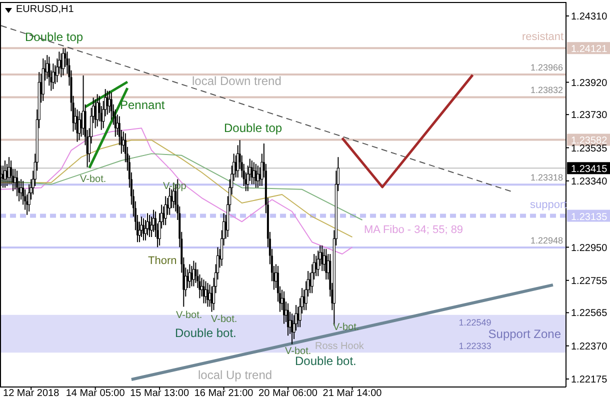 The width and height of the screenshot is (610, 400). I want to click on ref-line-label: 1.23415, so click(589, 170).